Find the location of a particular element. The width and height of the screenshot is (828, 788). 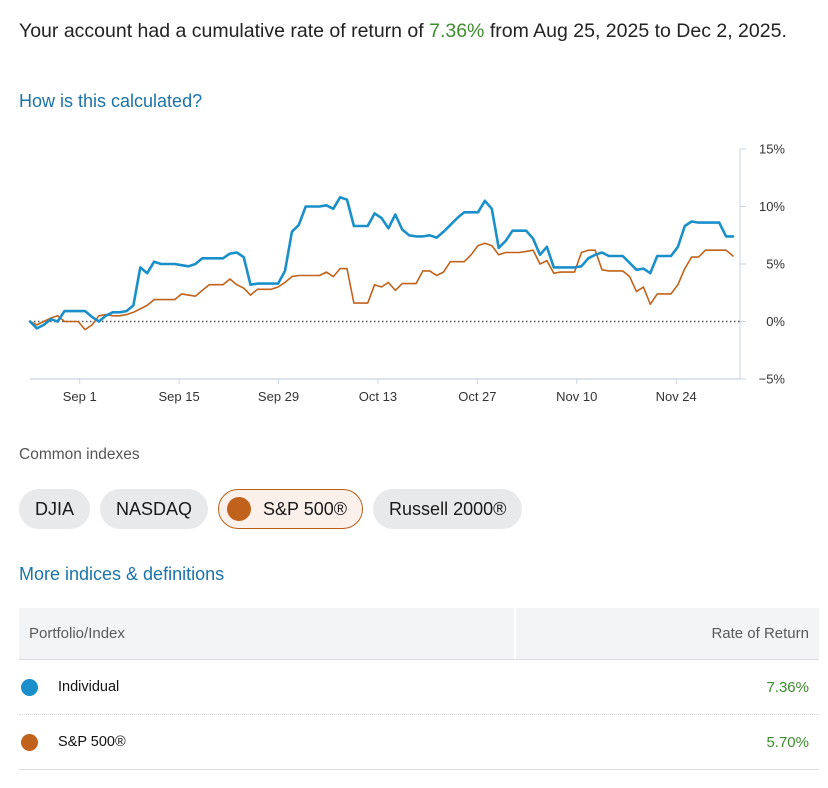

sp500-color-dot-icon is located at coordinates (239, 509).